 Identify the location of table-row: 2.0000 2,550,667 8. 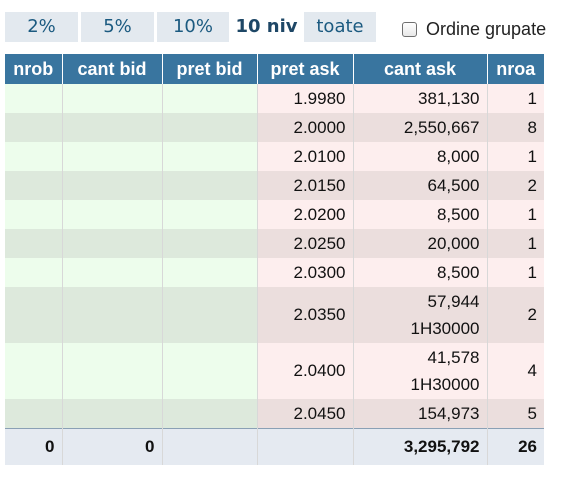
(274, 127).